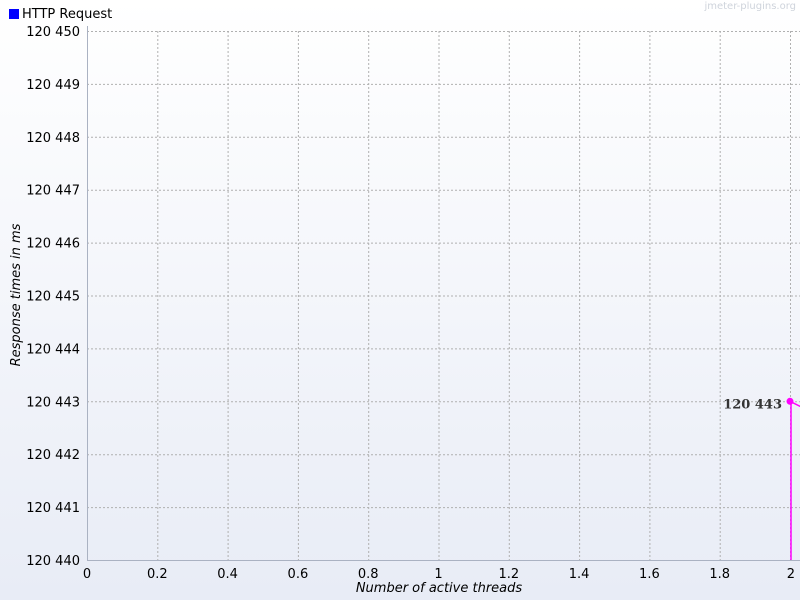 The height and width of the screenshot is (600, 800). I want to click on x-tick-label: 0.2, so click(157, 574).